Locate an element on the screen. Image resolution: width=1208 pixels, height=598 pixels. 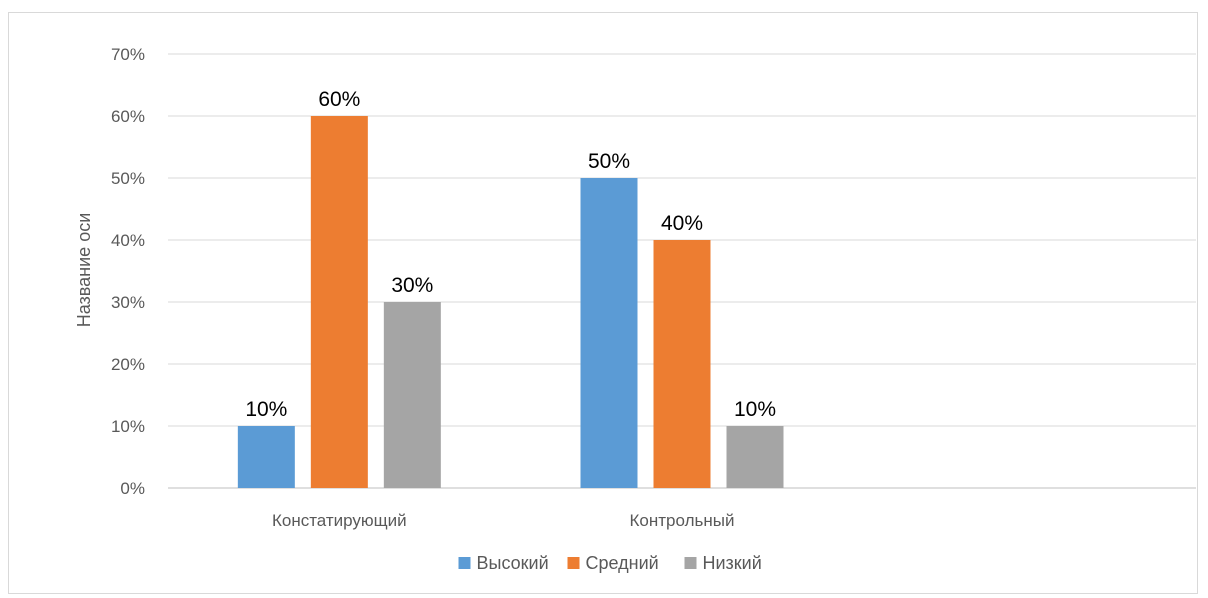
x-axis-tick-labels: Констатирующий Контрольный is located at coordinates (503, 520).